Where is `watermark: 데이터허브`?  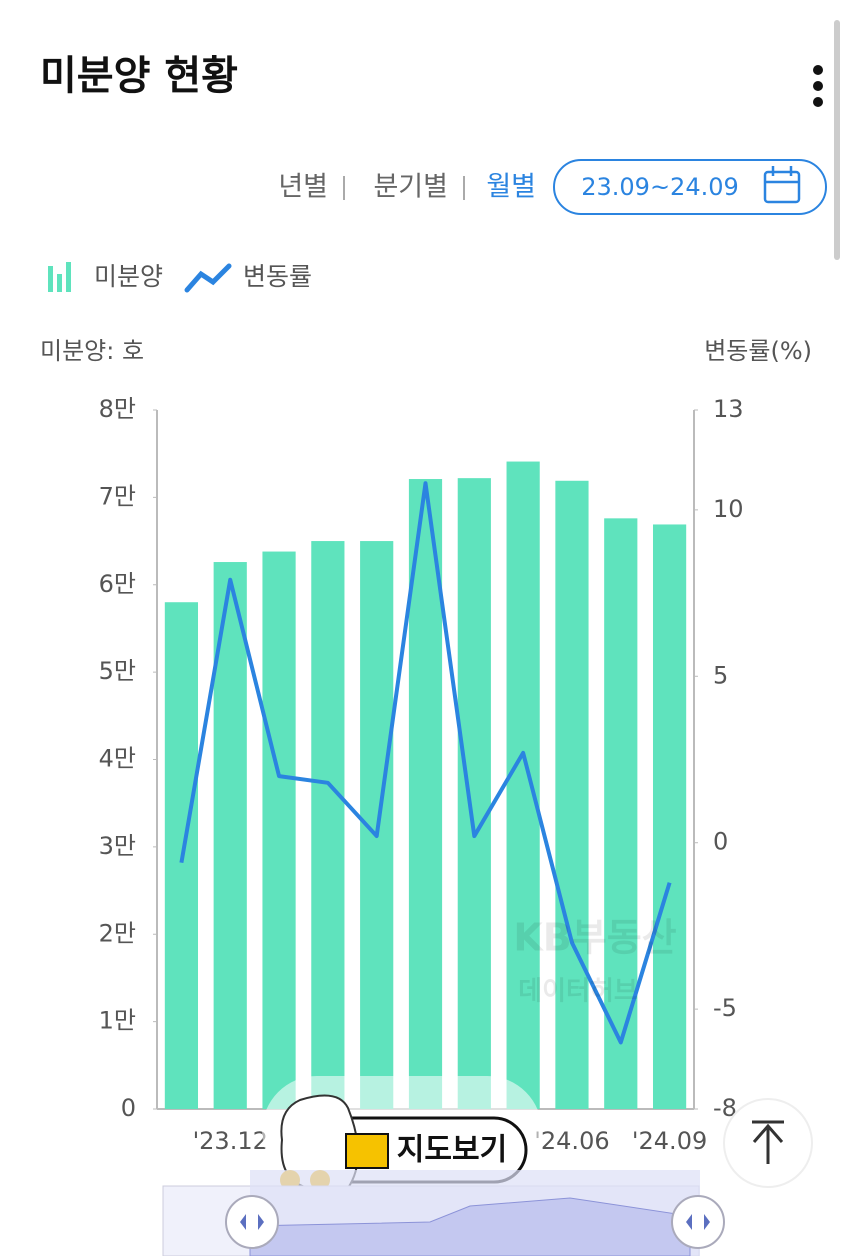 watermark: 데이터허브 is located at coordinates (578, 992).